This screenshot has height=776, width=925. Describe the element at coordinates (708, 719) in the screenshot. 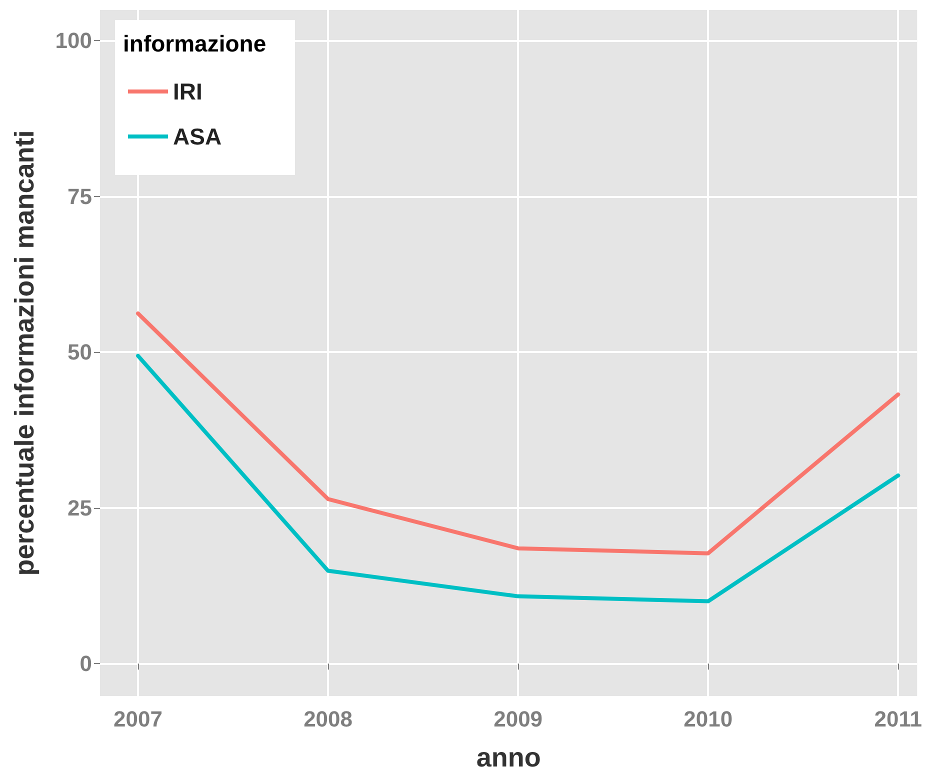

I see `x-tick-label: 2010` at that location.